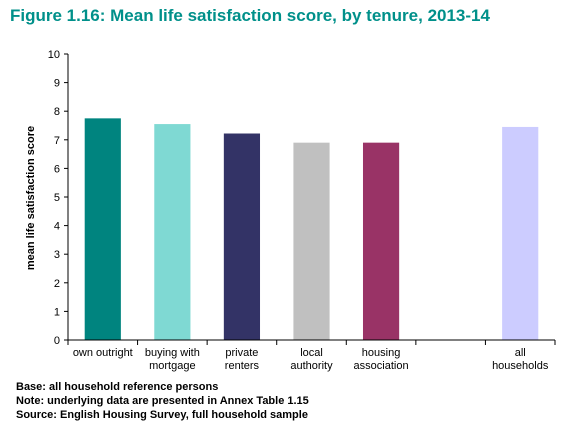  I want to click on y-tick-label: 4, so click(57, 227).